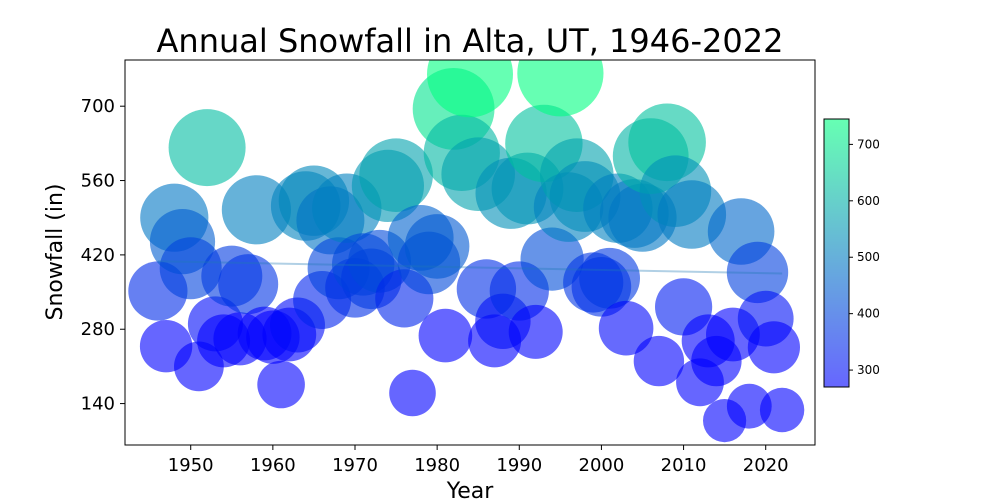  I want to click on x-tick-label: 1970, so click(355, 465).